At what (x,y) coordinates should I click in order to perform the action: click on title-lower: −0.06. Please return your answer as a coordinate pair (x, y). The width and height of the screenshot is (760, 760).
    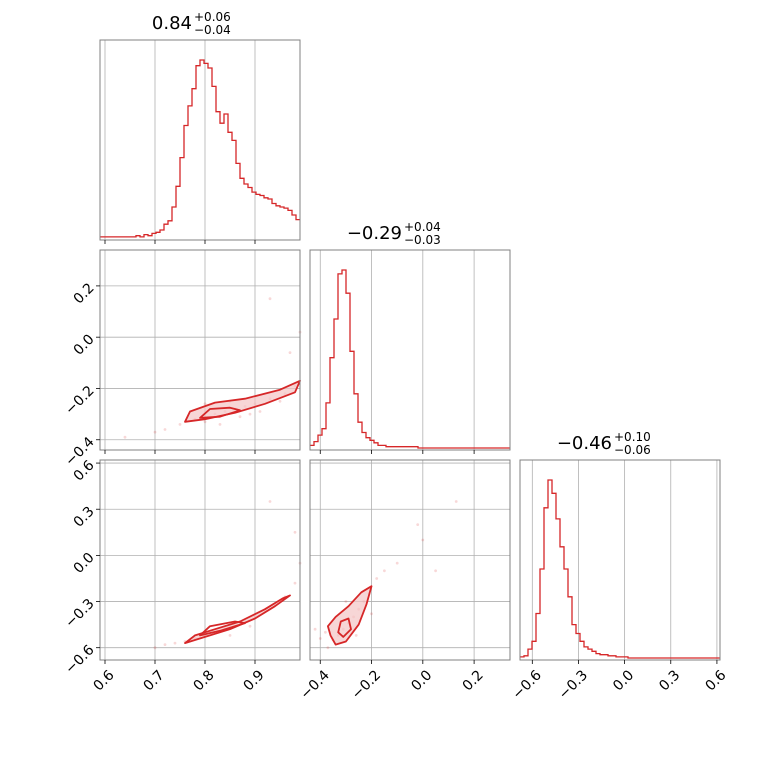
    Looking at the image, I should click on (632, 450).